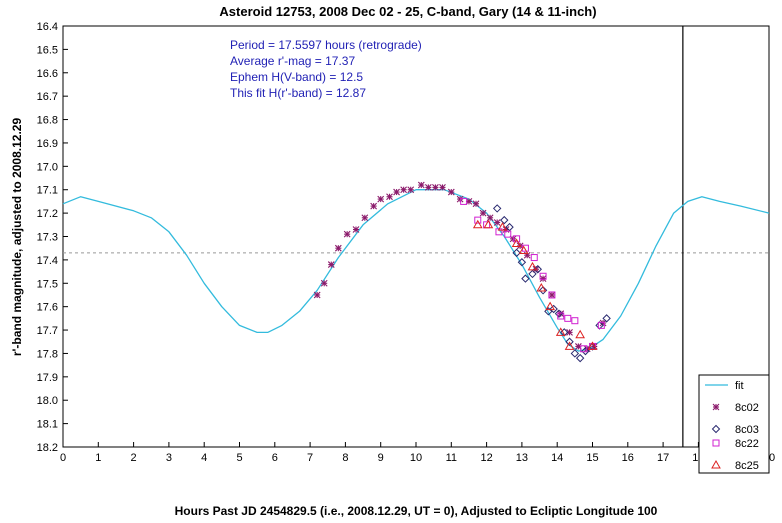  What do you see at coordinates (47, 74) in the screenshot?
I see `y-tick-label: 16.6` at bounding box center [47, 74].